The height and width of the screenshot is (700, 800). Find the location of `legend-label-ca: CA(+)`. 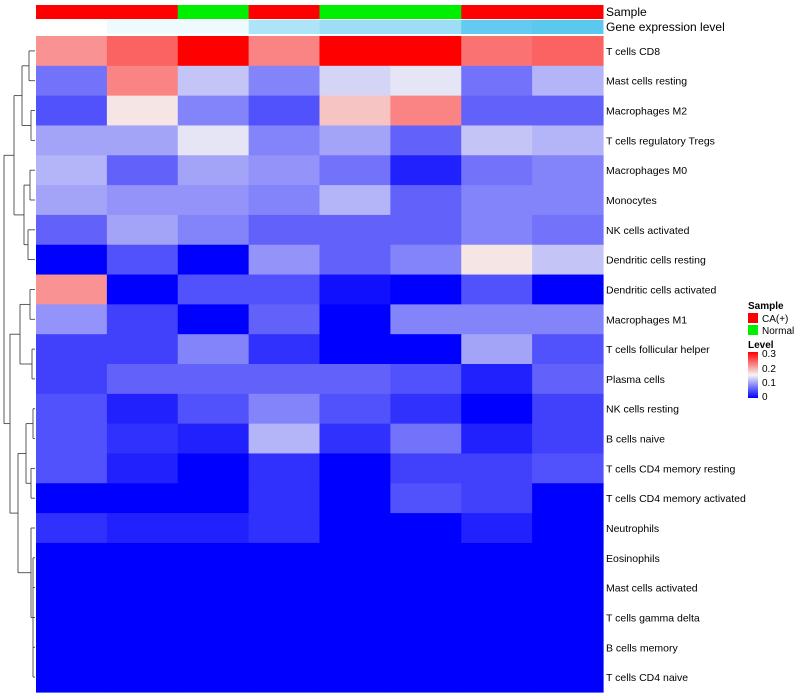

legend-label-ca: CA(+) is located at coordinates (775, 319).